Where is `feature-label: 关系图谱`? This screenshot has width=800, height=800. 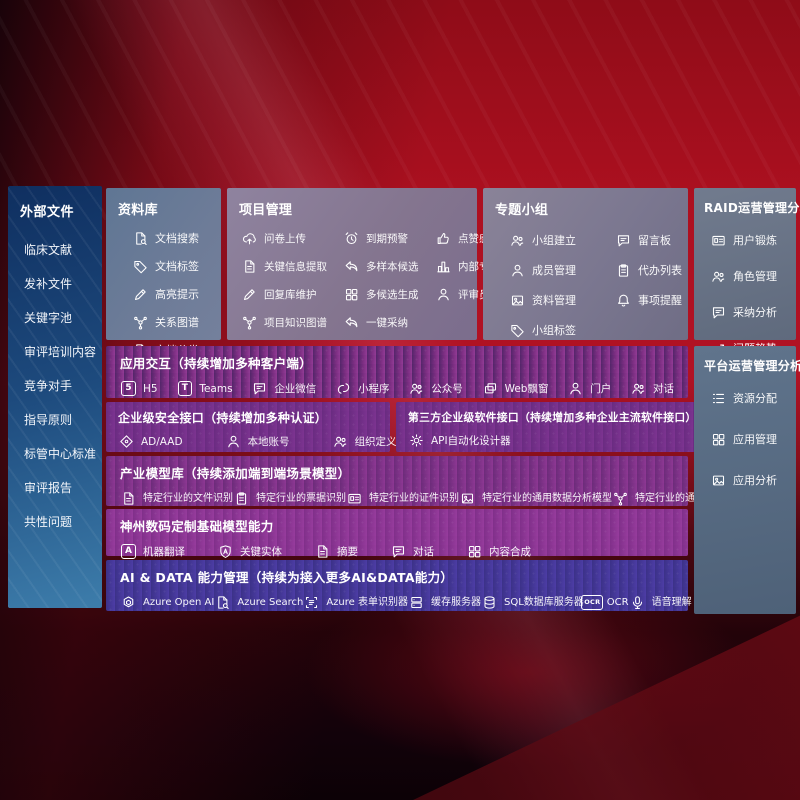
feature-label: 关系图谱 is located at coordinates (177, 322).